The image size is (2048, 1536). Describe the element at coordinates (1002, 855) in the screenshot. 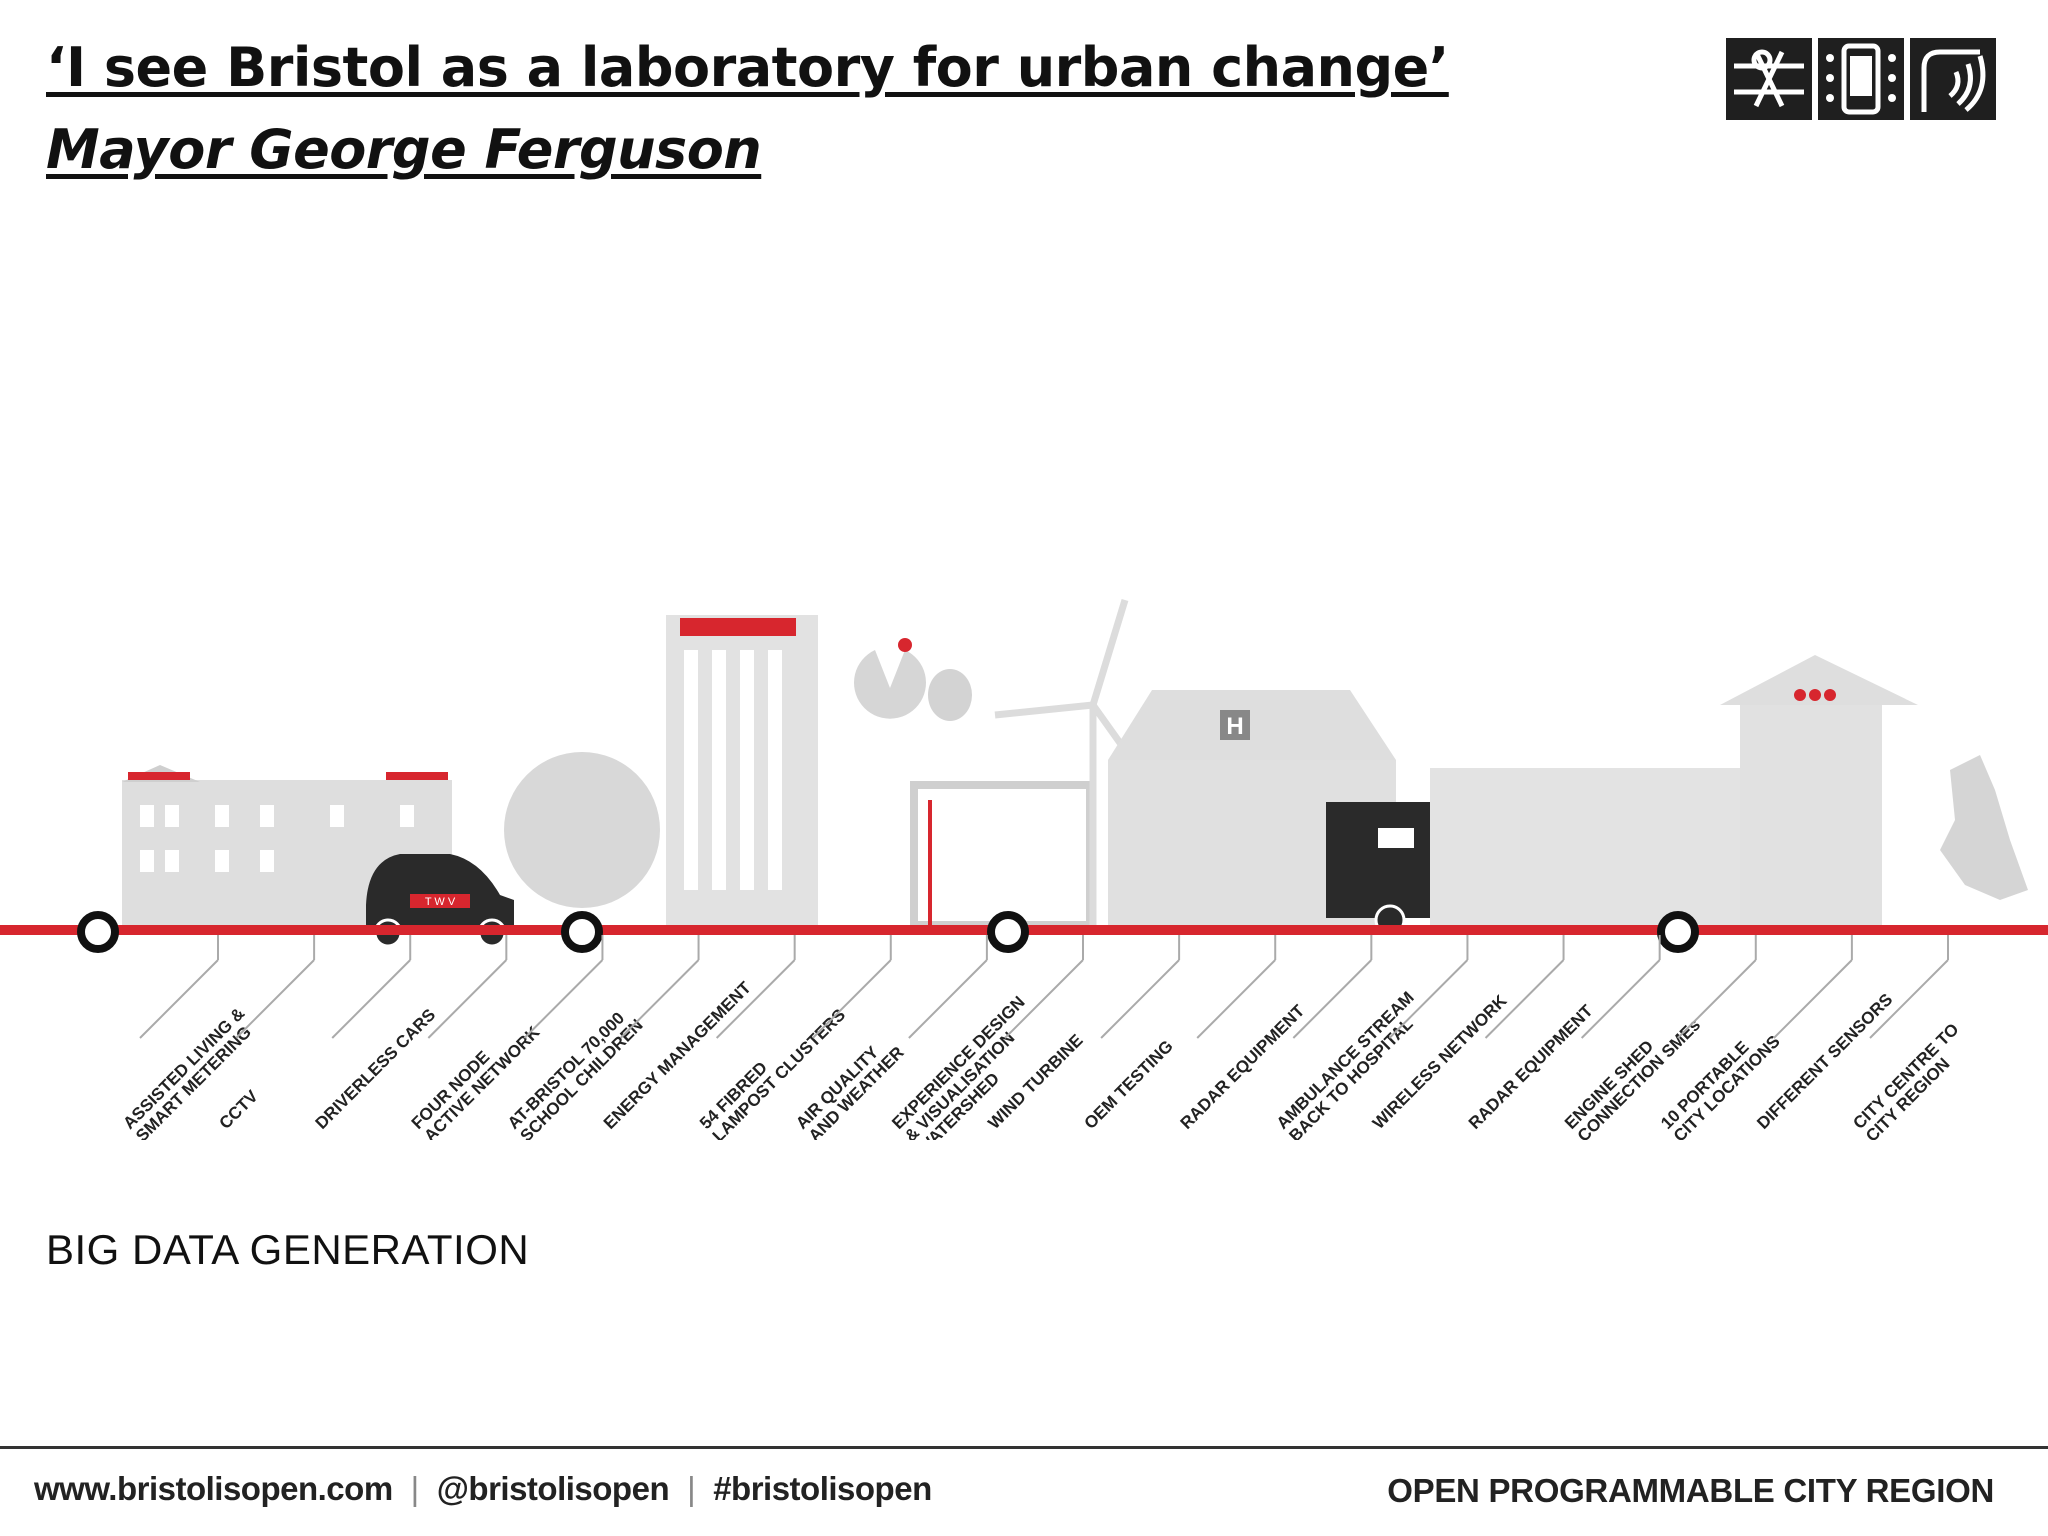

I see `watershed-building` at that location.